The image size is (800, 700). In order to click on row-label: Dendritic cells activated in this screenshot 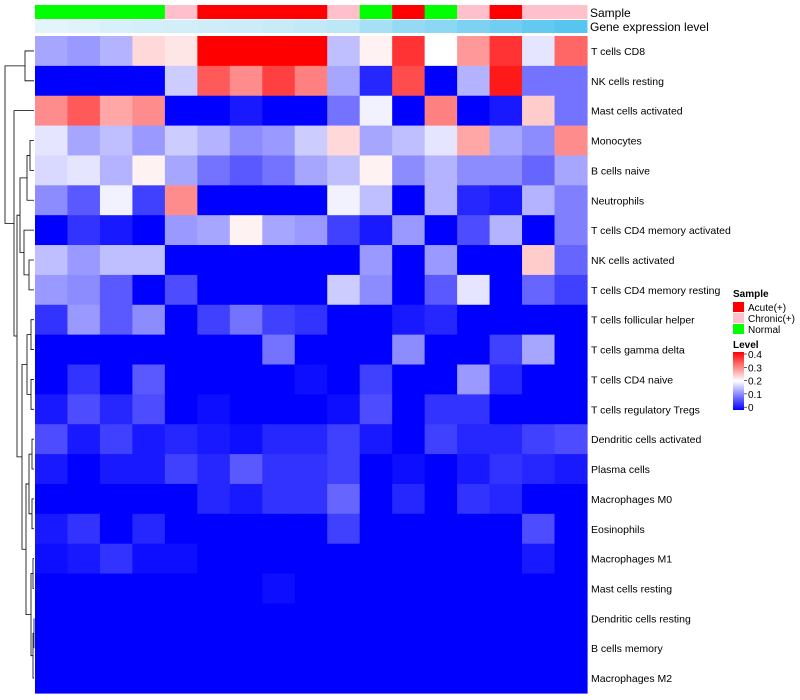, I will do `click(646, 440)`.